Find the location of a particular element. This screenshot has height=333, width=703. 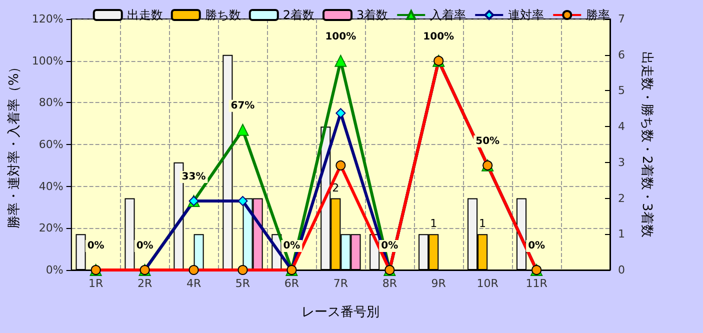

y-tick-label: 40% is located at coordinates (51, 186).